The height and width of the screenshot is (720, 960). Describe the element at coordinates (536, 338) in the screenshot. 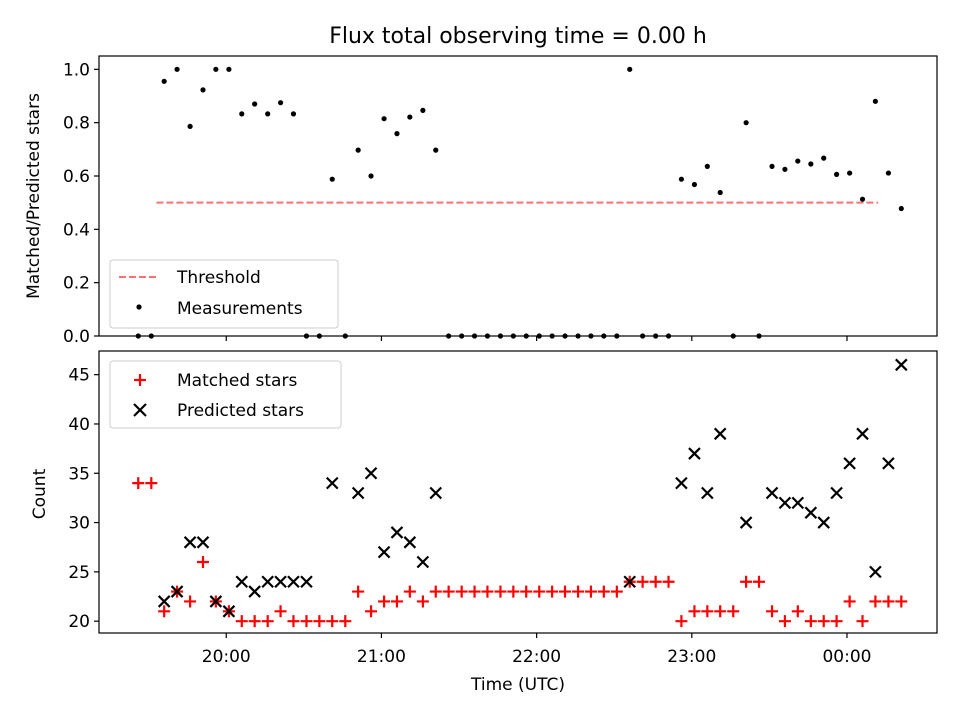

I see `top-panel-xticks` at that location.